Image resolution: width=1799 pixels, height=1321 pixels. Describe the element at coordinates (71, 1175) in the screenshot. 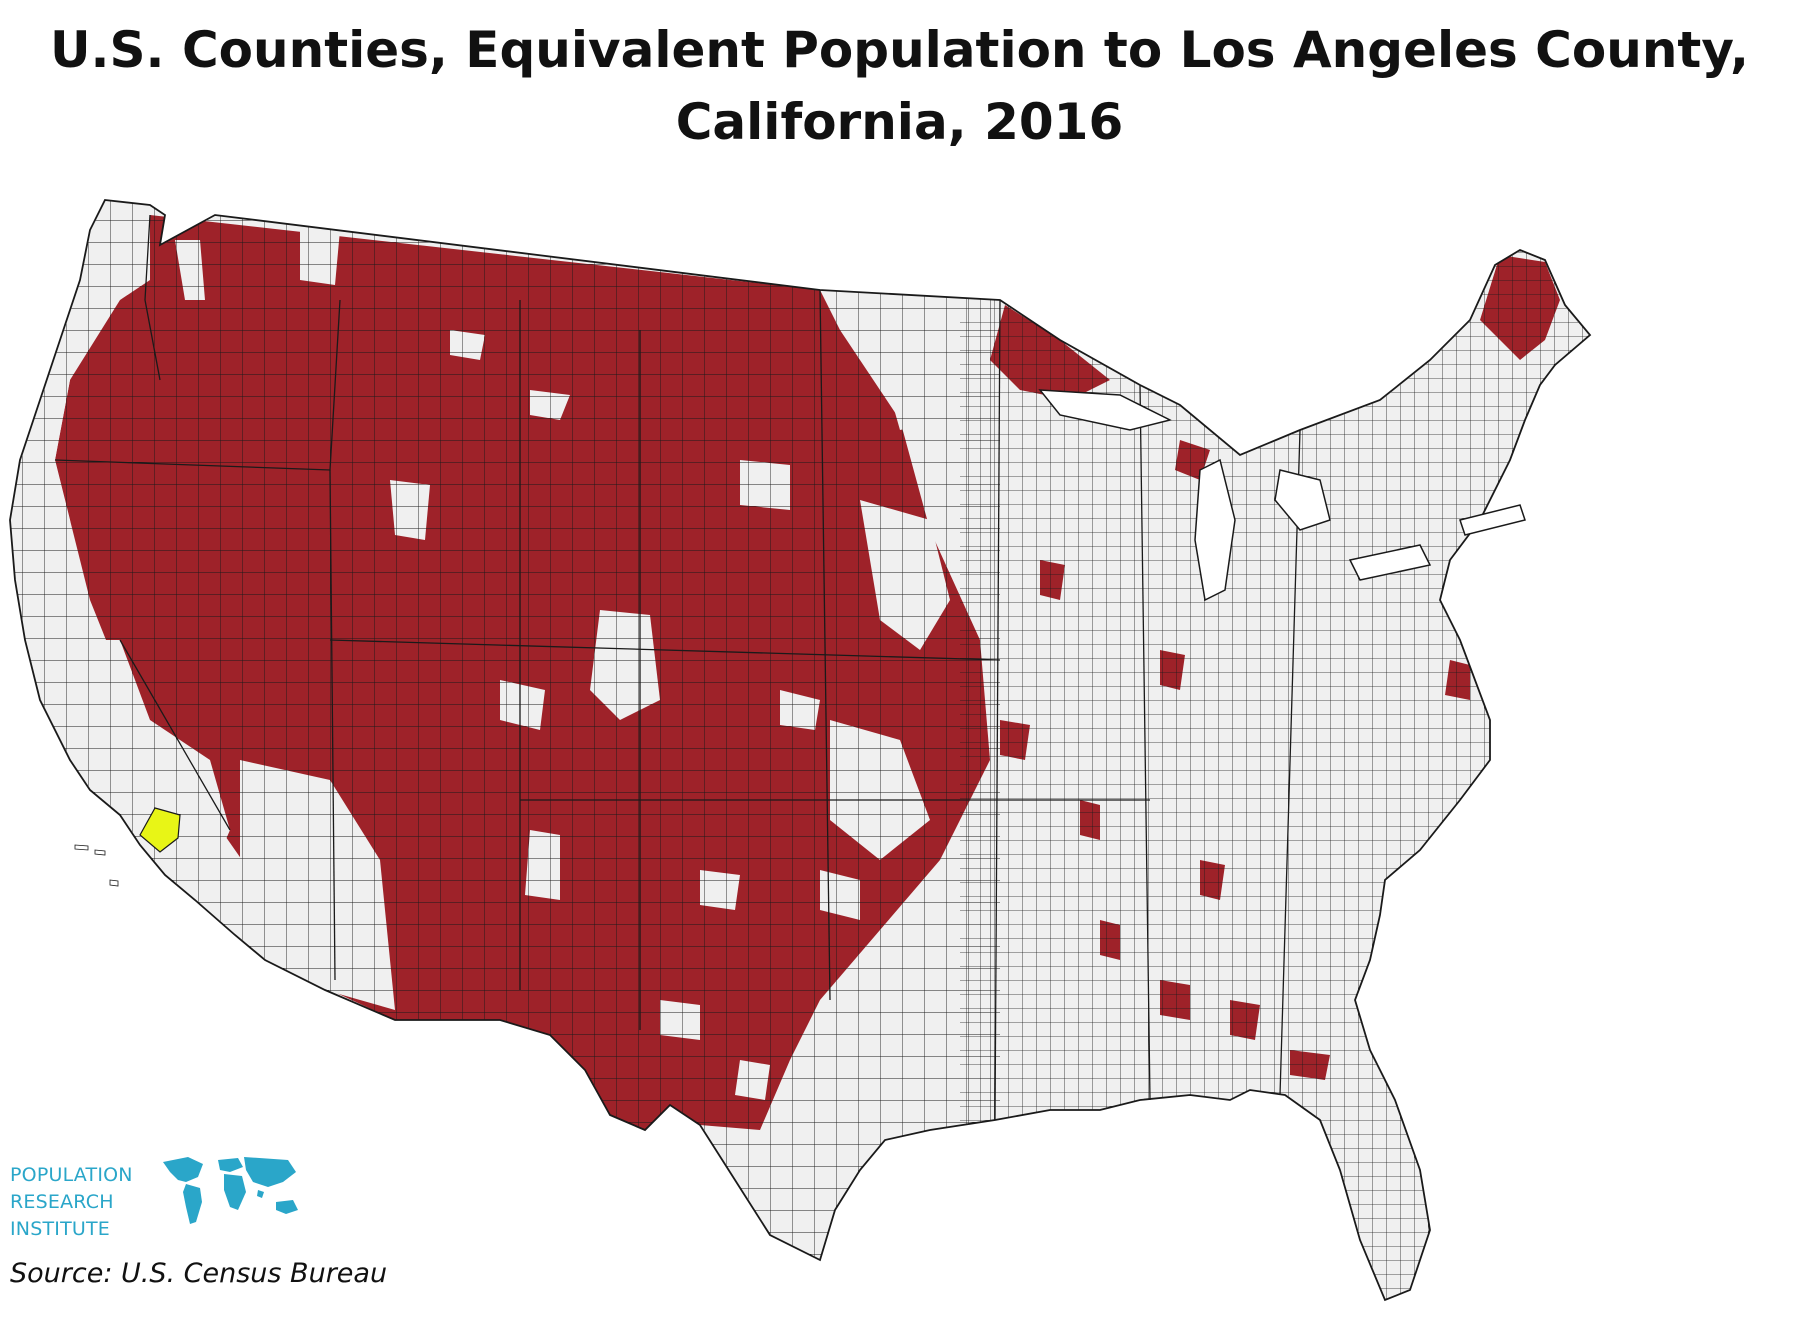

I see `logo-text-line-1: POPULATION` at that location.